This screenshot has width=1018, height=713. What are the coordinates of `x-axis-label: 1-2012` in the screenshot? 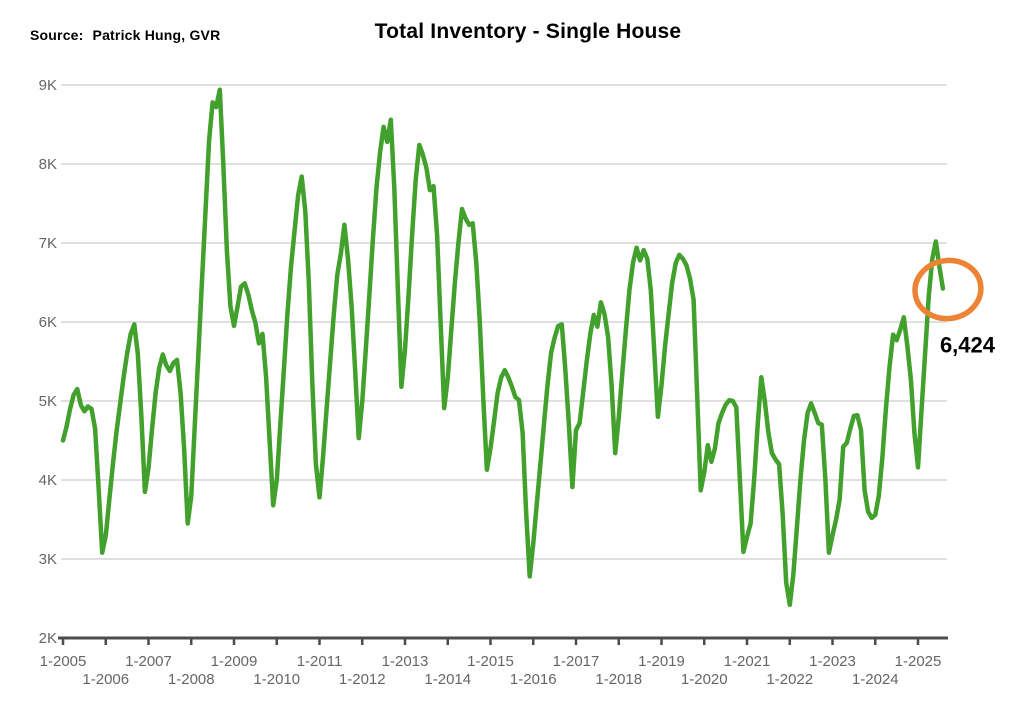 It's located at (362, 679).